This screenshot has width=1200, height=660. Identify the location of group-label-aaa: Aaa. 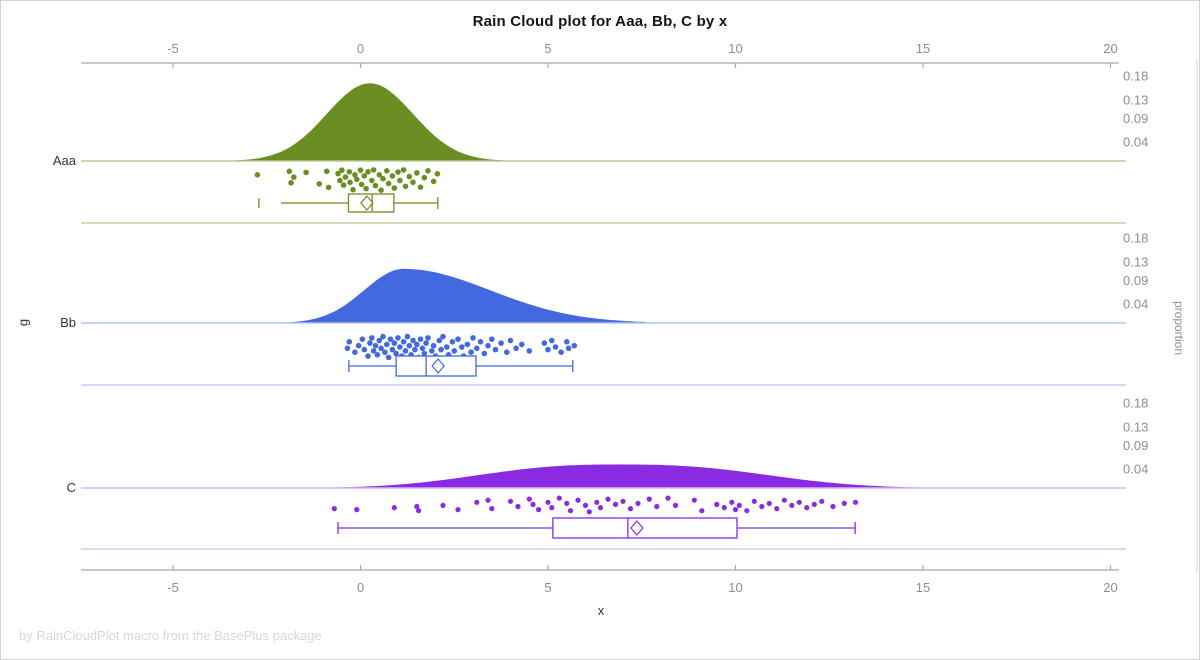
(64, 160).